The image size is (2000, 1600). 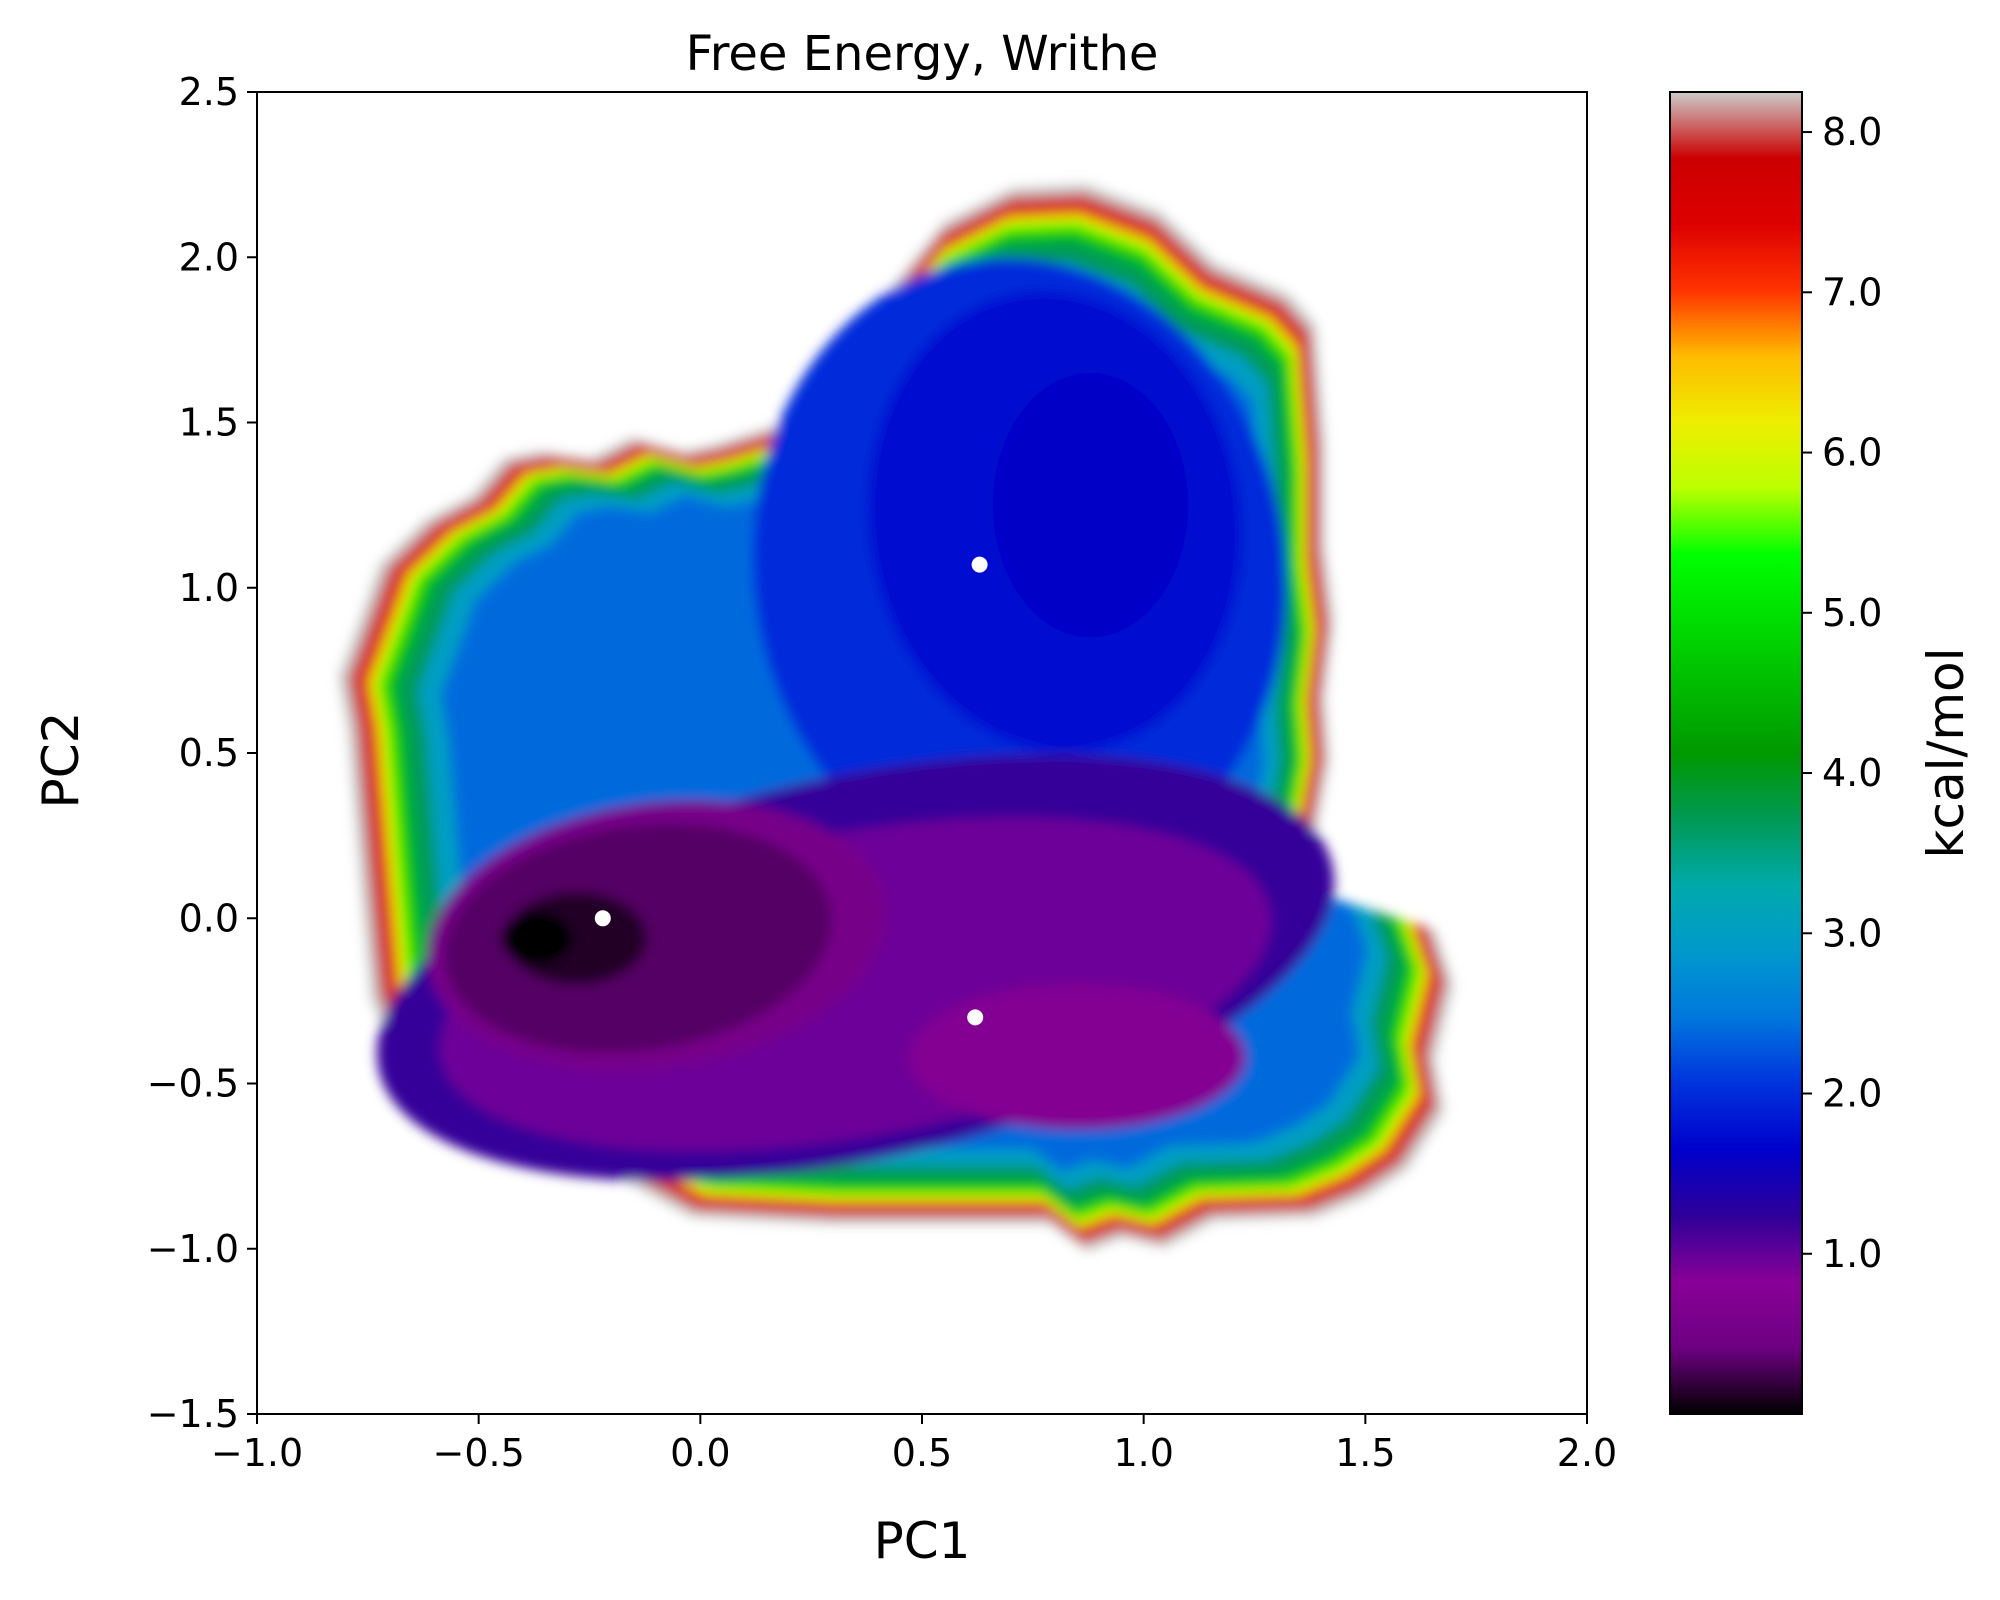 I want to click on x-tick-label: 1.0, so click(x=1143, y=1453).